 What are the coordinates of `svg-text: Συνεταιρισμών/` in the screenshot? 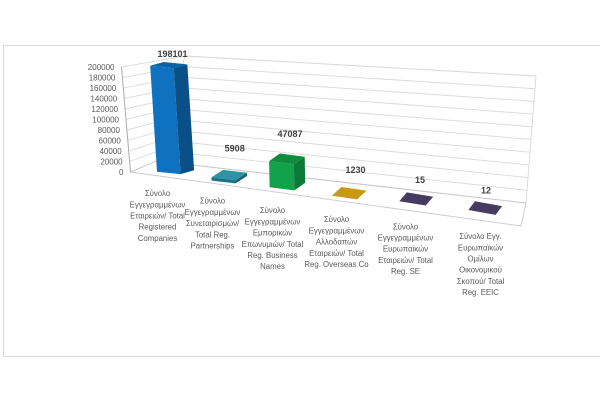 It's located at (213, 223).